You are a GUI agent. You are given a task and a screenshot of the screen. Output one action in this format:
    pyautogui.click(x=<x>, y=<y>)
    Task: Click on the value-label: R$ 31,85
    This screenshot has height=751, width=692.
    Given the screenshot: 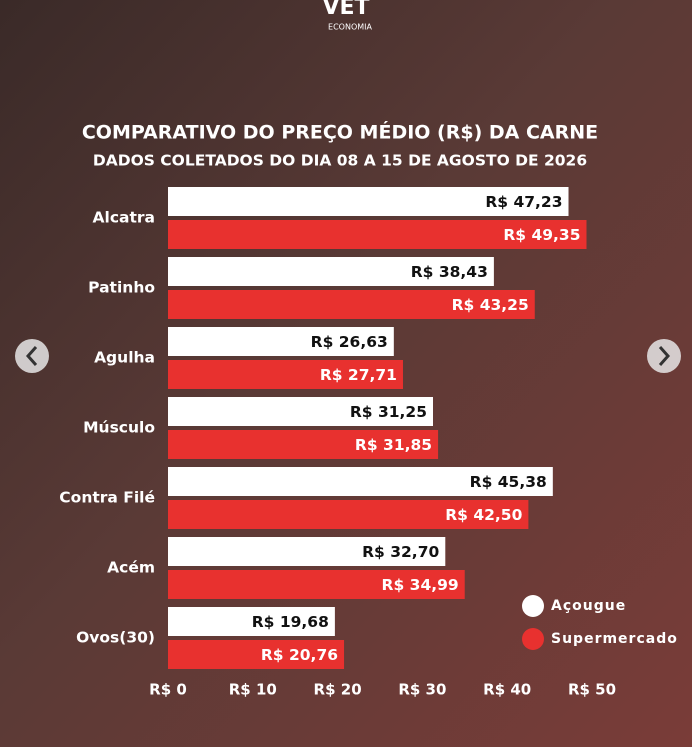 What is the action you would take?
    pyautogui.click(x=393, y=445)
    